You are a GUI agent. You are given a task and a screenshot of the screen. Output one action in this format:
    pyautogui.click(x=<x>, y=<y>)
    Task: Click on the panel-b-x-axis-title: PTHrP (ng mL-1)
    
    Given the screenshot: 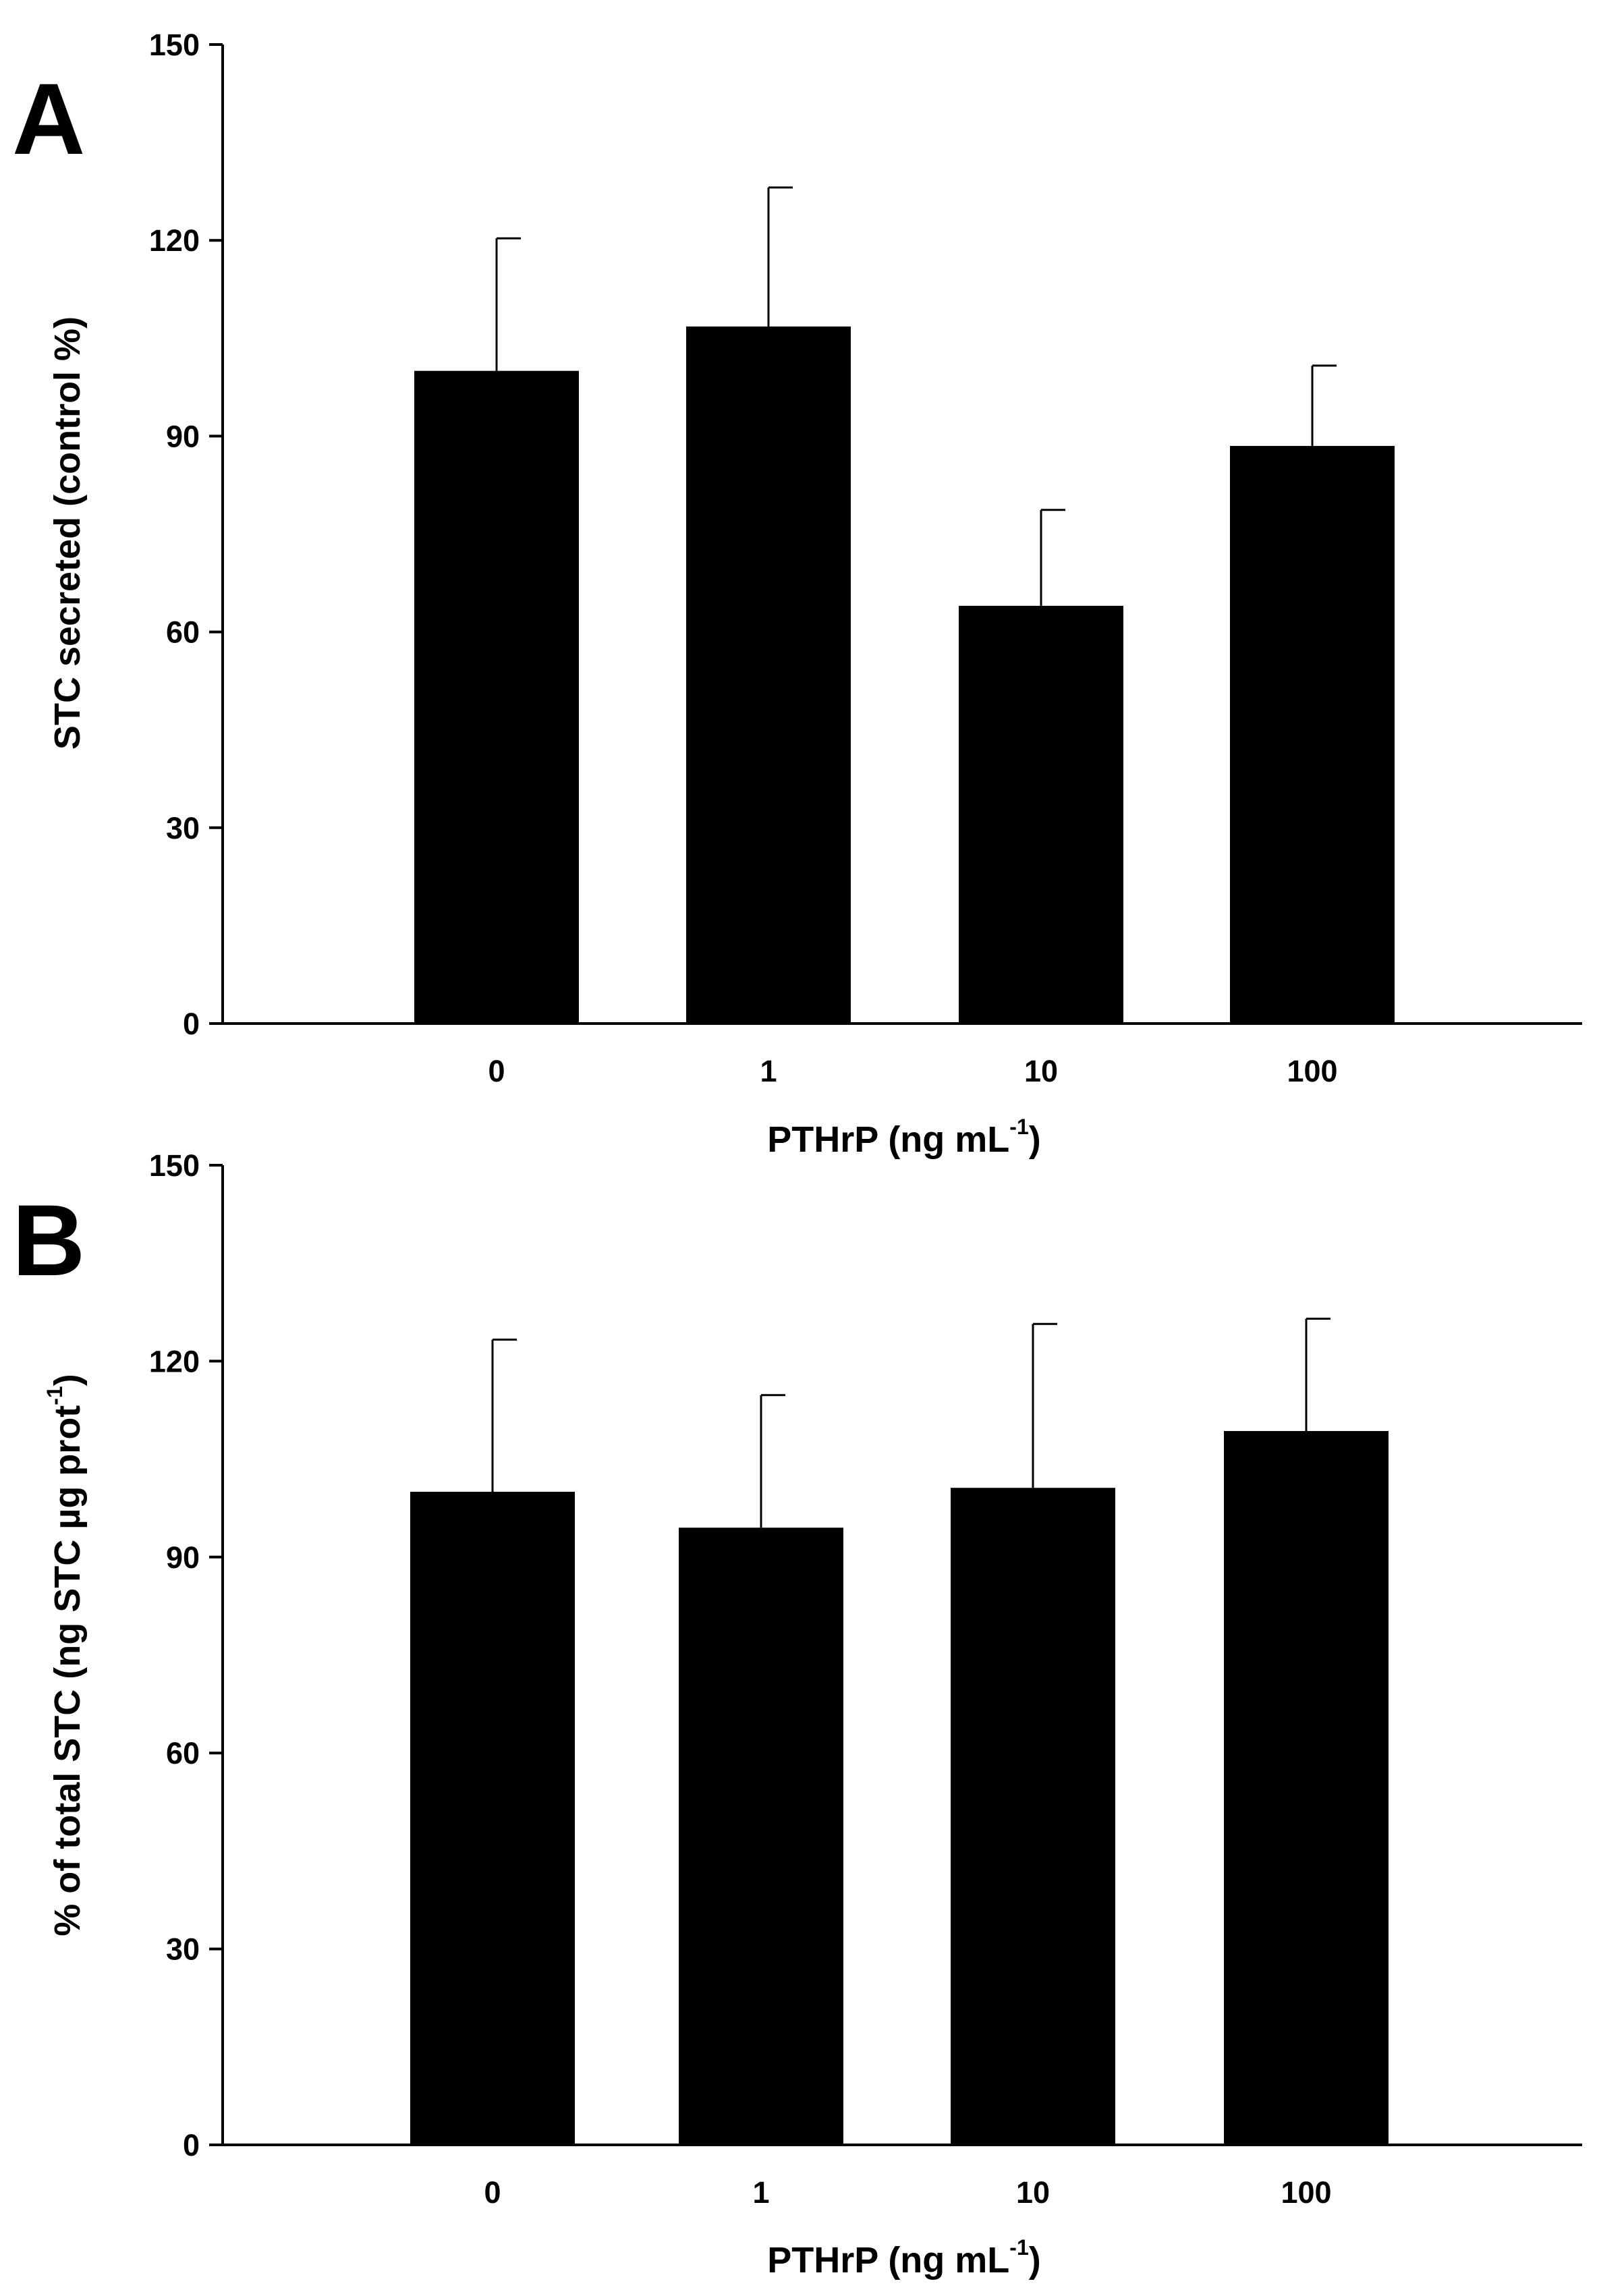 What is the action you would take?
    pyautogui.click(x=903, y=2257)
    